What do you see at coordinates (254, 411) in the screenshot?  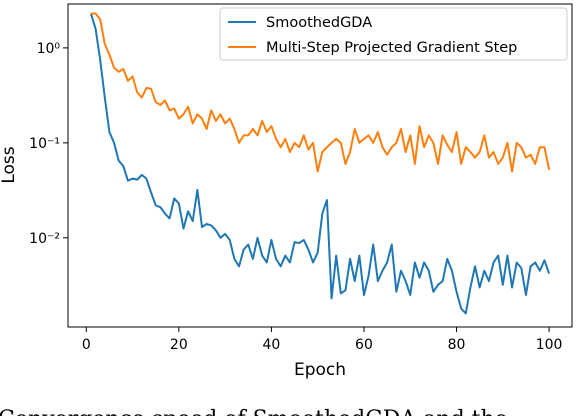 I see `caption: Convergence speed of SmoothedGDA and the` at bounding box center [254, 411].